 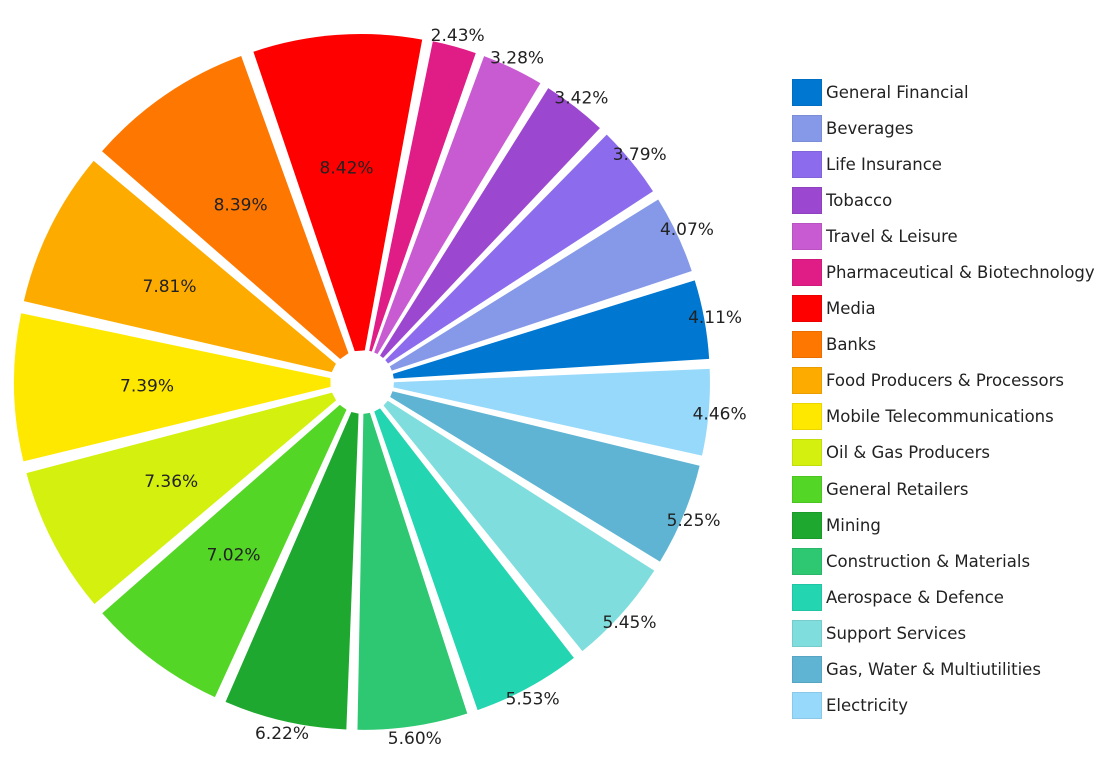 I want to click on legend-item: Gas, Water & Multiutilities, so click(x=950, y=670).